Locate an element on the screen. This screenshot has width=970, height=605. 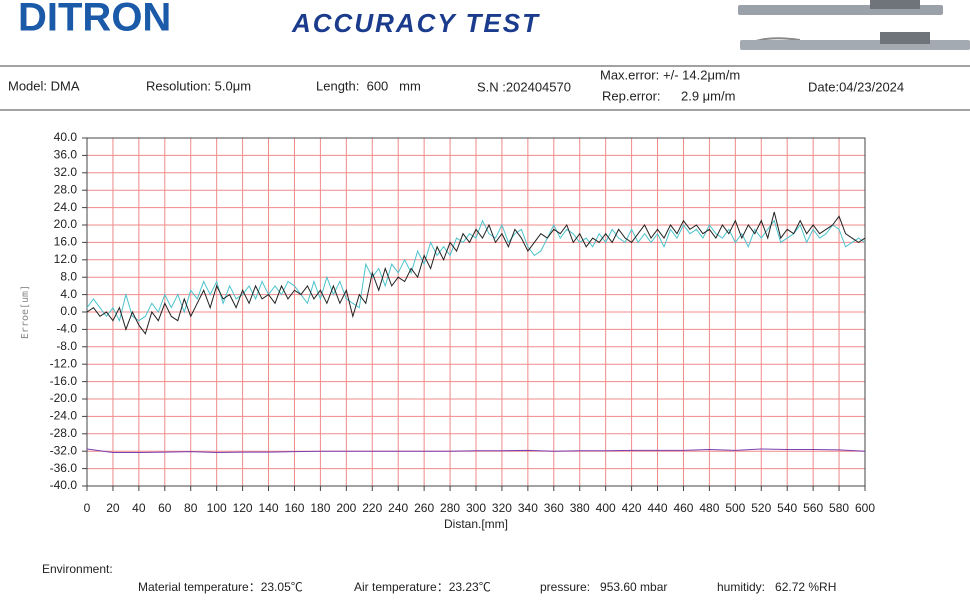
humidity: humitidy: 62.72 %RH is located at coordinates (776, 587).